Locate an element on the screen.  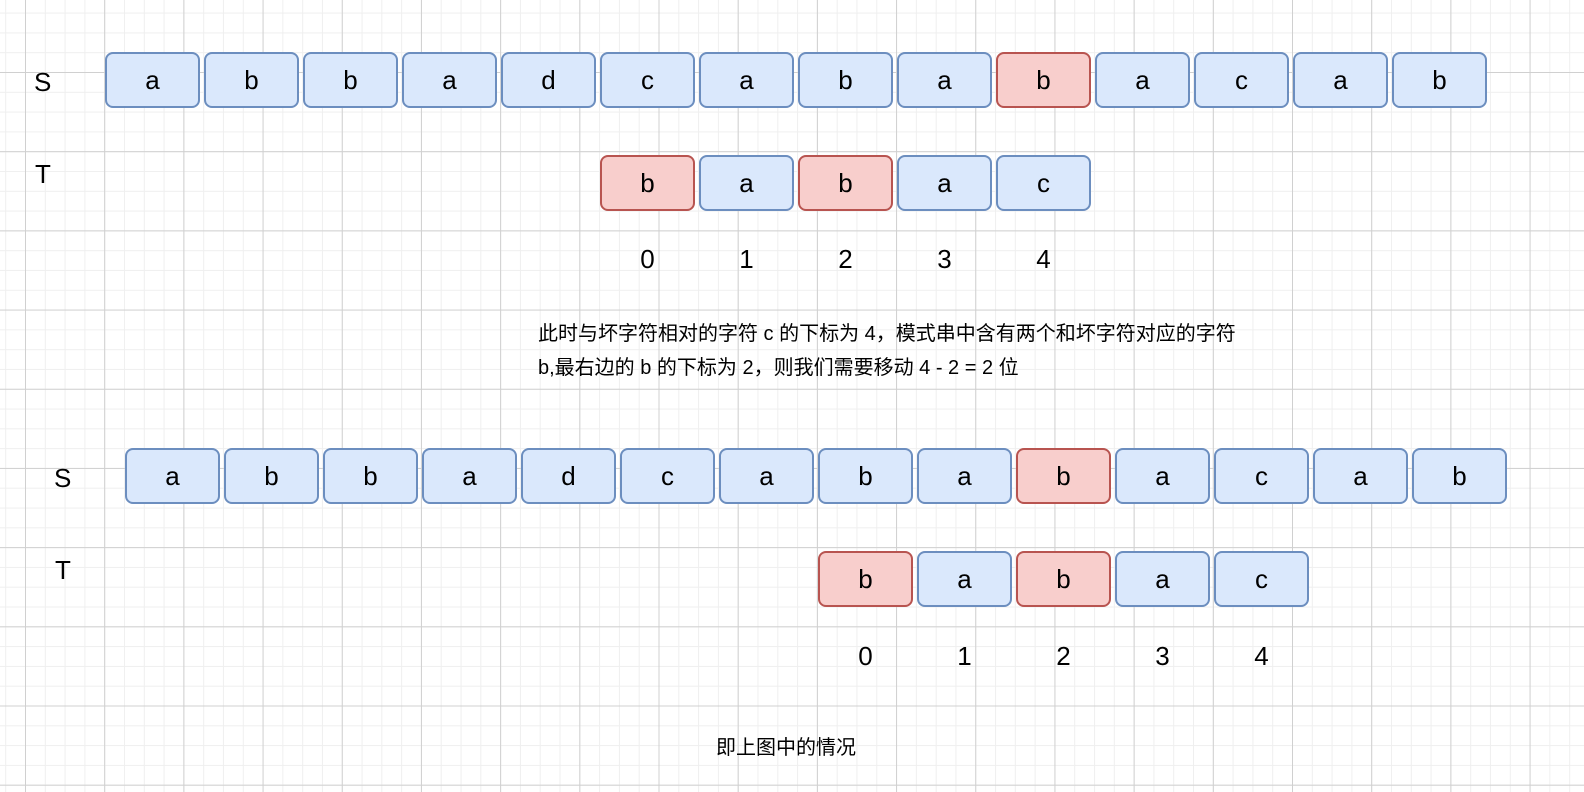
explanation-line-1: 此时与坏字符相对的字符 c 的下标为 4，模式串中含有两个和坏字符对应的字符 is located at coordinates (887, 334).